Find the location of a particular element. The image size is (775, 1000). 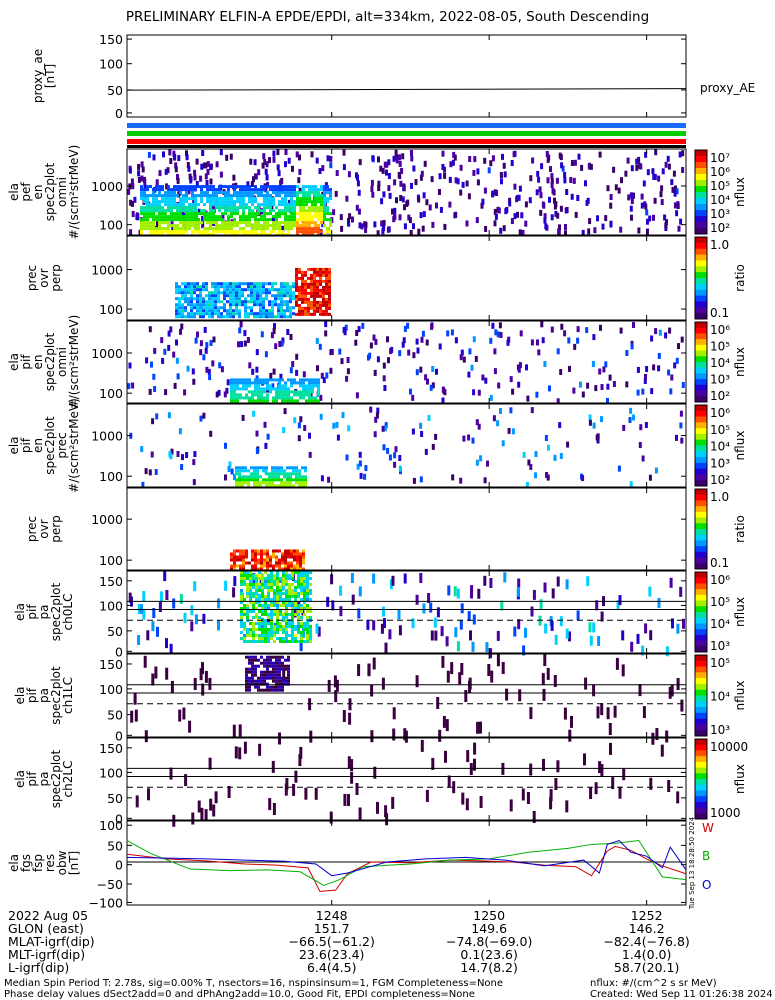

ylabel-ela_pif_pa_spec2plot_ch1LC: ela is located at coordinates (20, 695).